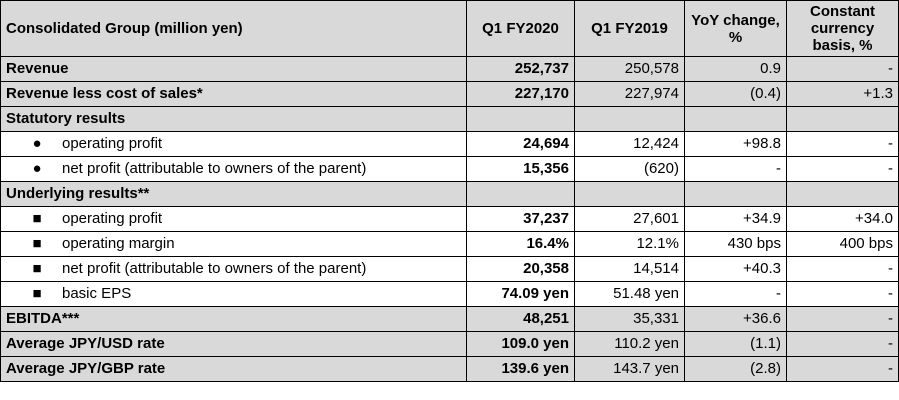 This screenshot has height=400, width=899. What do you see at coordinates (842, 219) in the screenshot?
I see `cell-constant-currency: +34.0` at bounding box center [842, 219].